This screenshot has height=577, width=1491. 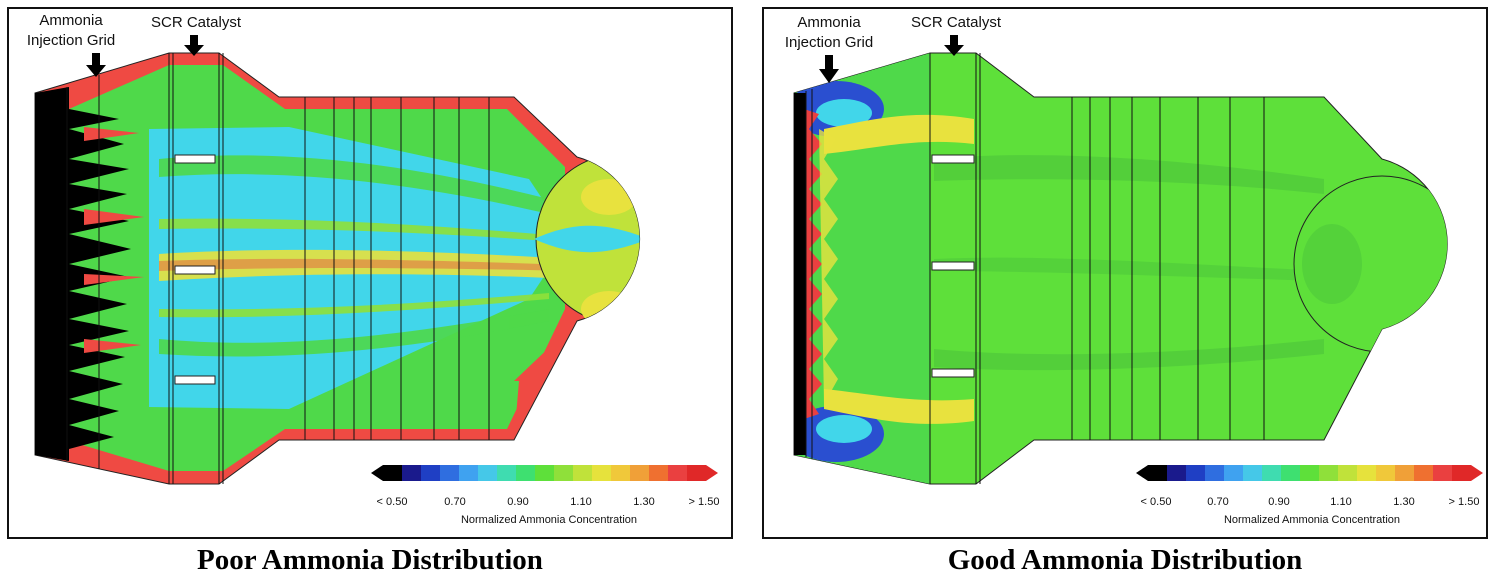 I want to click on caption-poor: Poor Ammonia Distribution, so click(x=370, y=560).